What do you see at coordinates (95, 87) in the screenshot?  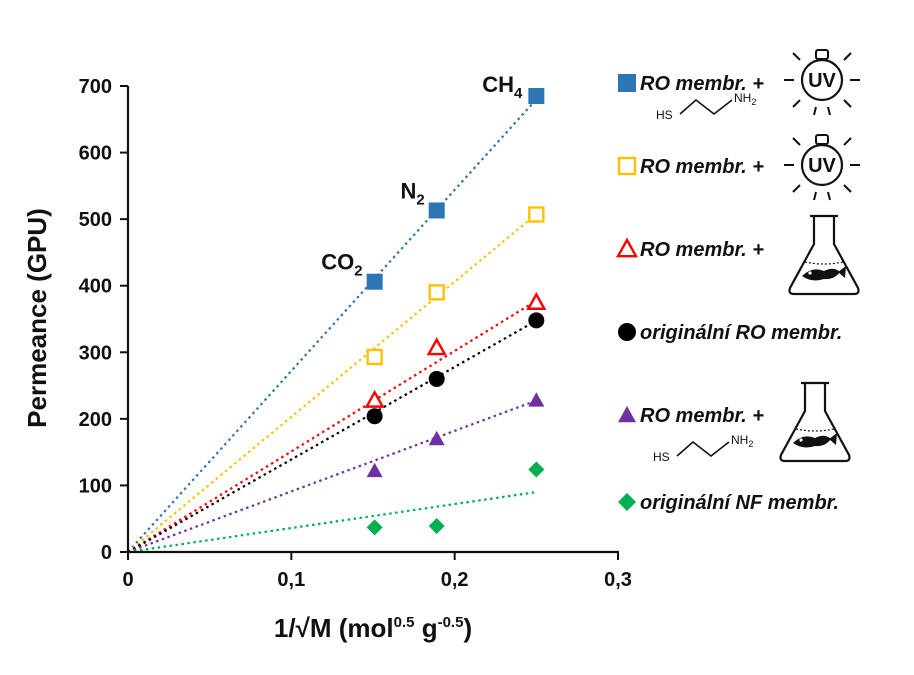 I see `y-tick-label: 700` at bounding box center [95, 87].